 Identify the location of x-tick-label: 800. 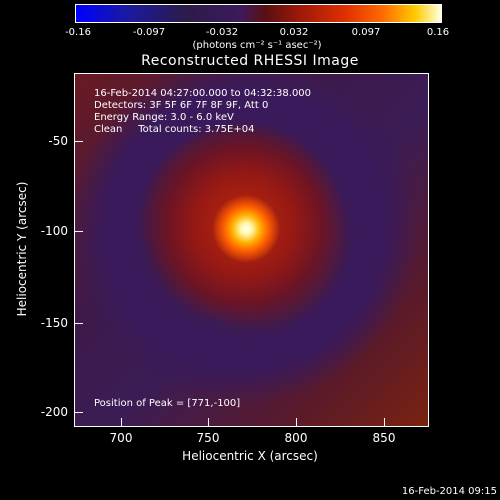
(296, 438).